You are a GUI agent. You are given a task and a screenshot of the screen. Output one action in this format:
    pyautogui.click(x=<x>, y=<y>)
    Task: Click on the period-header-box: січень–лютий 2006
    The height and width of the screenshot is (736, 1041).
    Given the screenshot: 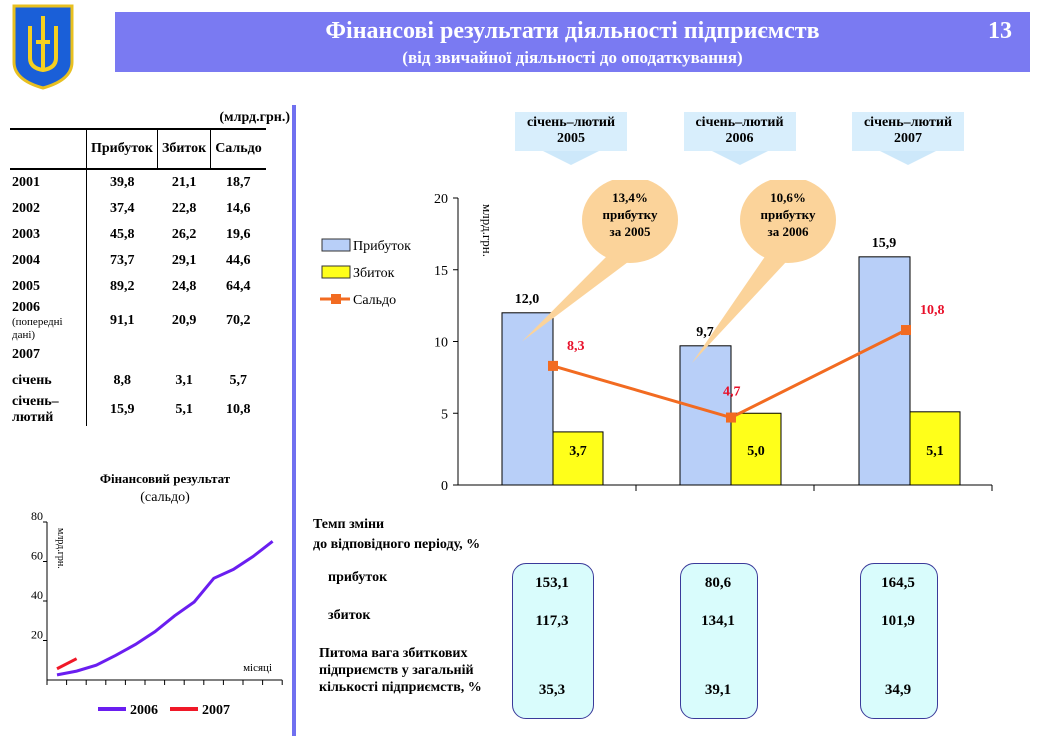 What is the action you would take?
    pyautogui.click(x=739, y=131)
    